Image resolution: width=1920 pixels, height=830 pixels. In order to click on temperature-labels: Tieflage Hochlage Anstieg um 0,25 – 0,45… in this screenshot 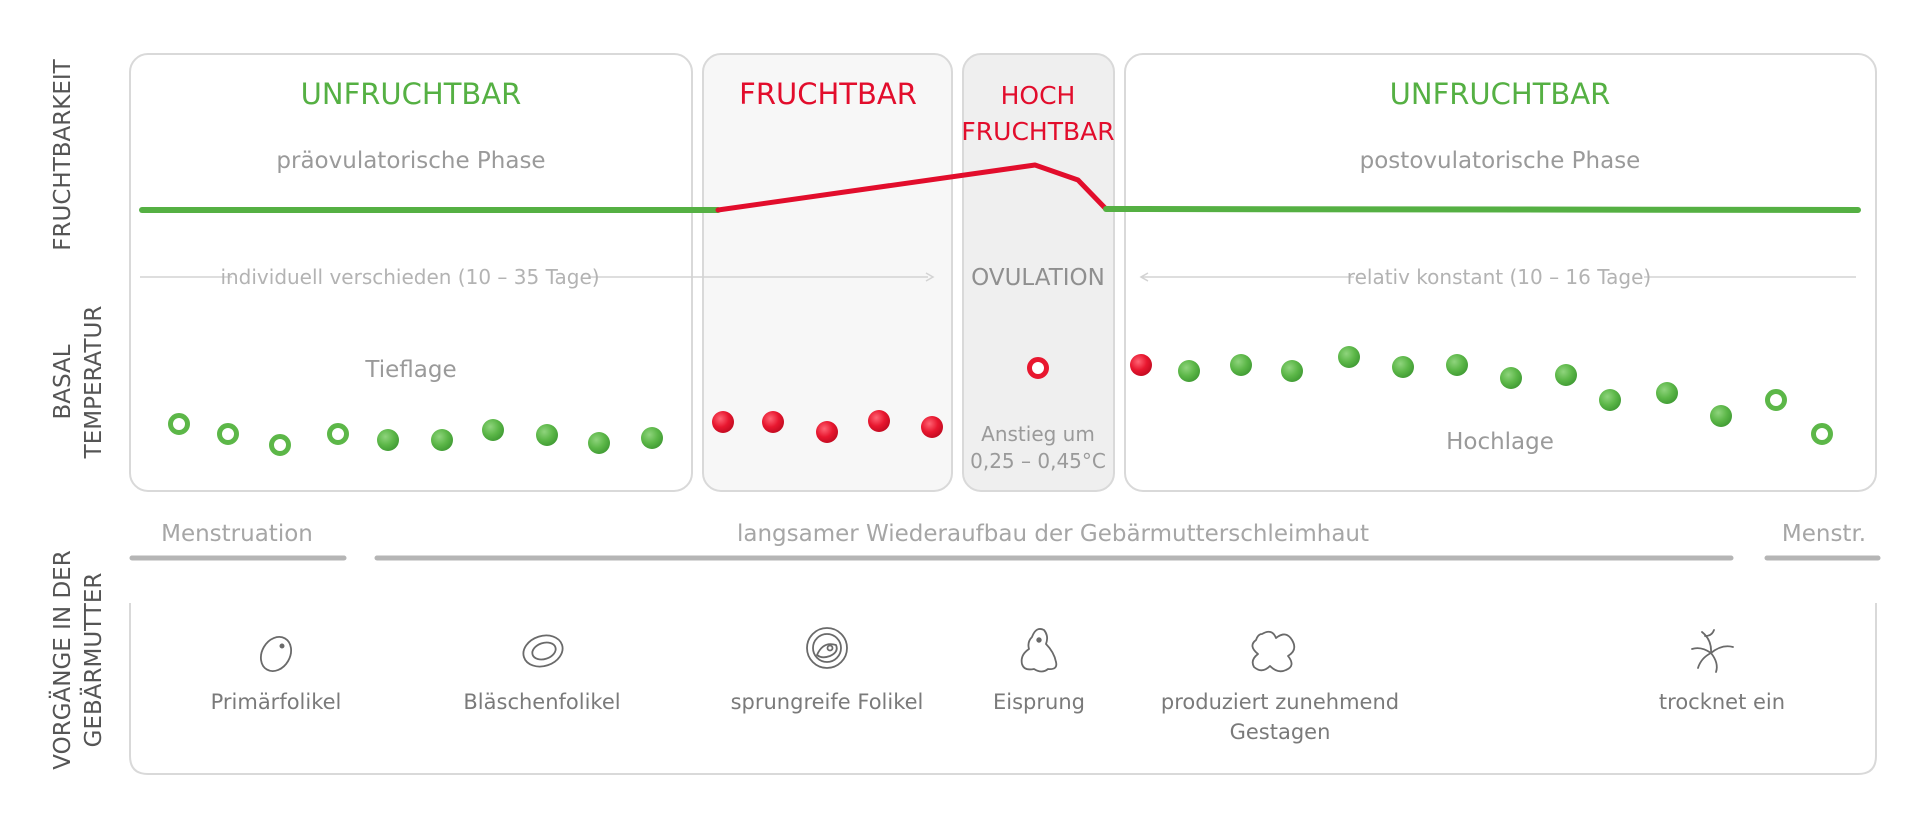, I will do `click(959, 415)`.